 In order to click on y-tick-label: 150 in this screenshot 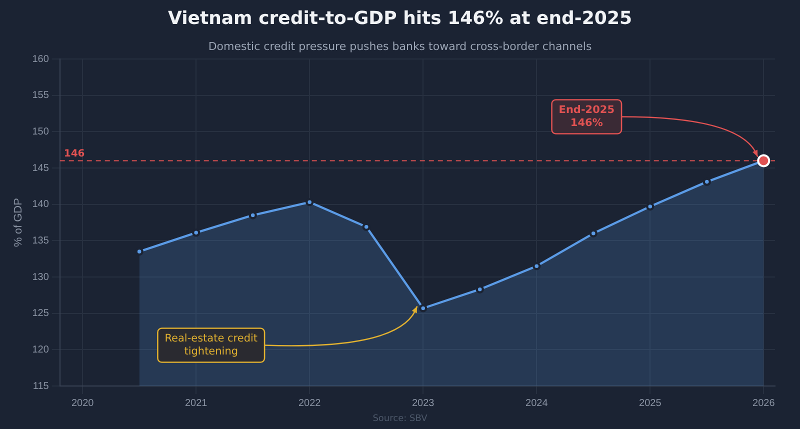, I will do `click(41, 132)`.